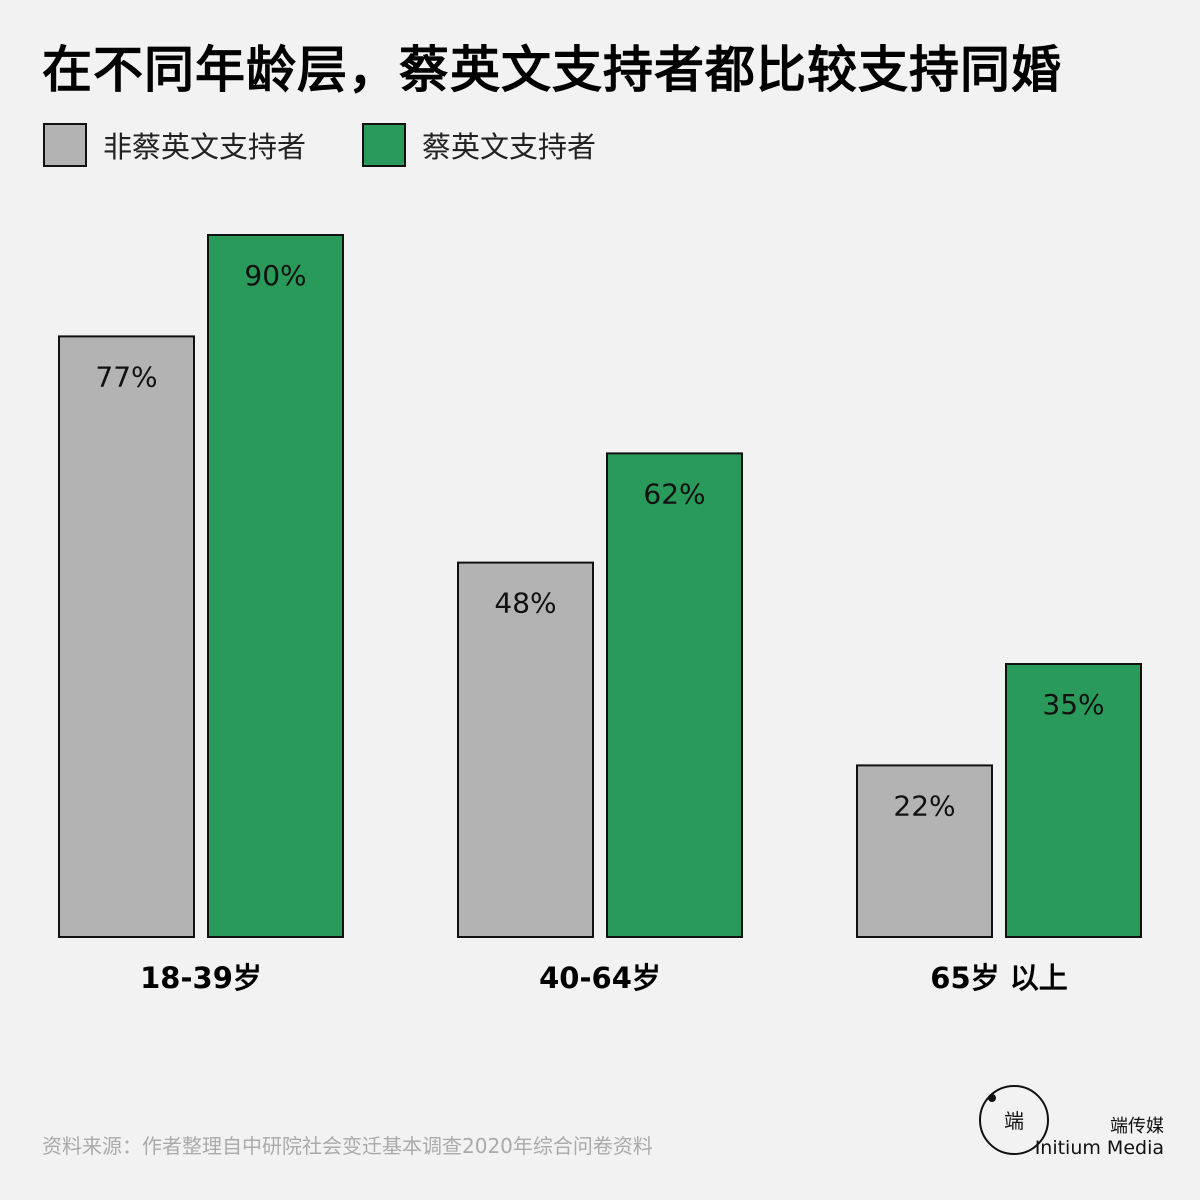  What do you see at coordinates (347, 1146) in the screenshot?
I see `source-note: 资料来源：作者整理自中研院社会变迁基本调查2020年综合问卷资料` at bounding box center [347, 1146].